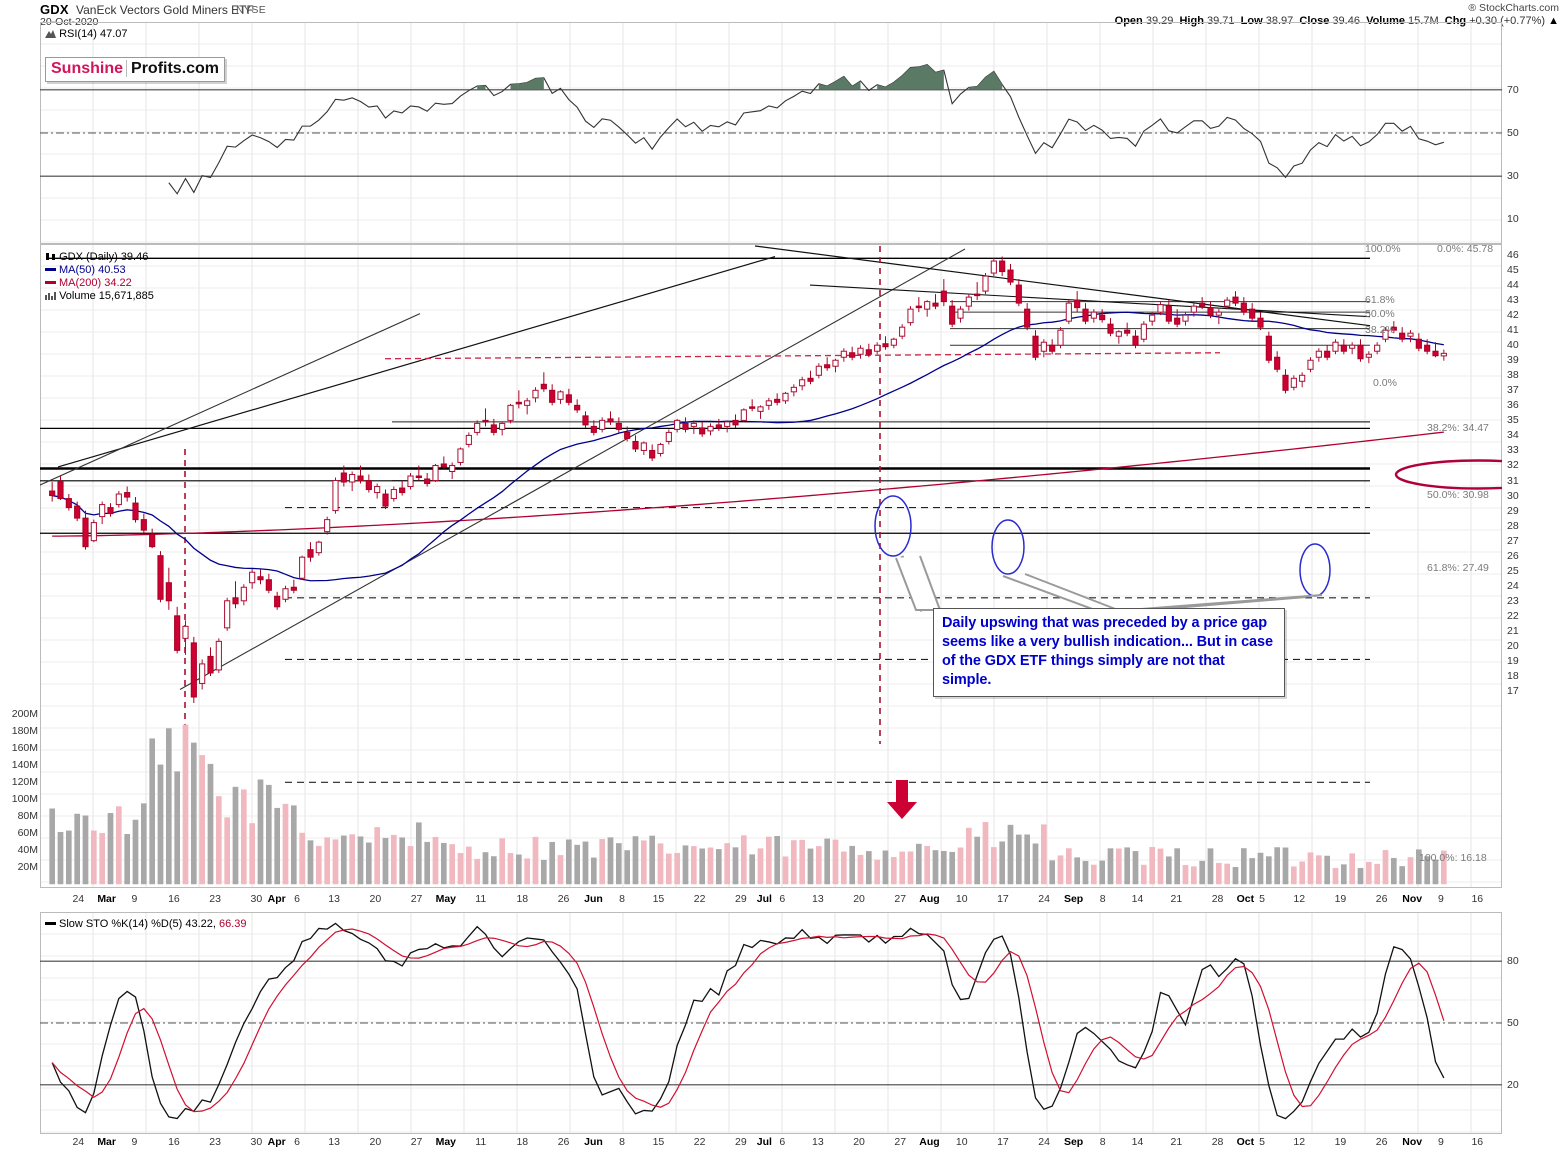  I want to click on x-axis-label: May, so click(446, 899).